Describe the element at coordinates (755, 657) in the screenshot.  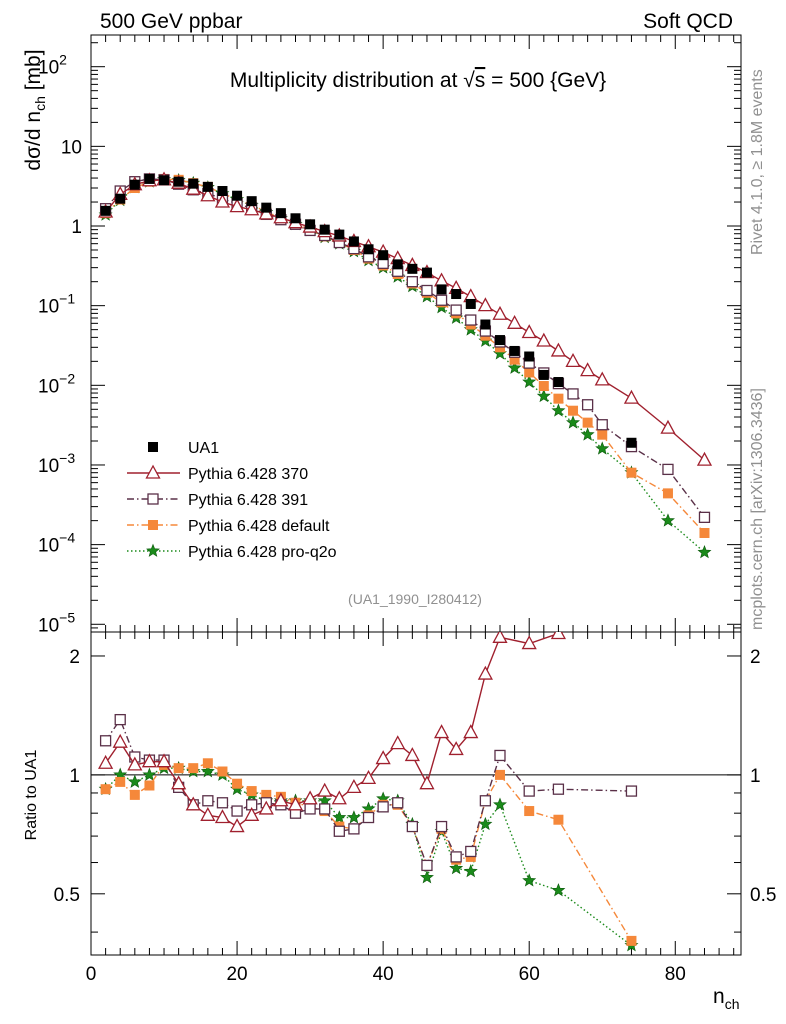
I see `ratio-tick-label: 2` at that location.